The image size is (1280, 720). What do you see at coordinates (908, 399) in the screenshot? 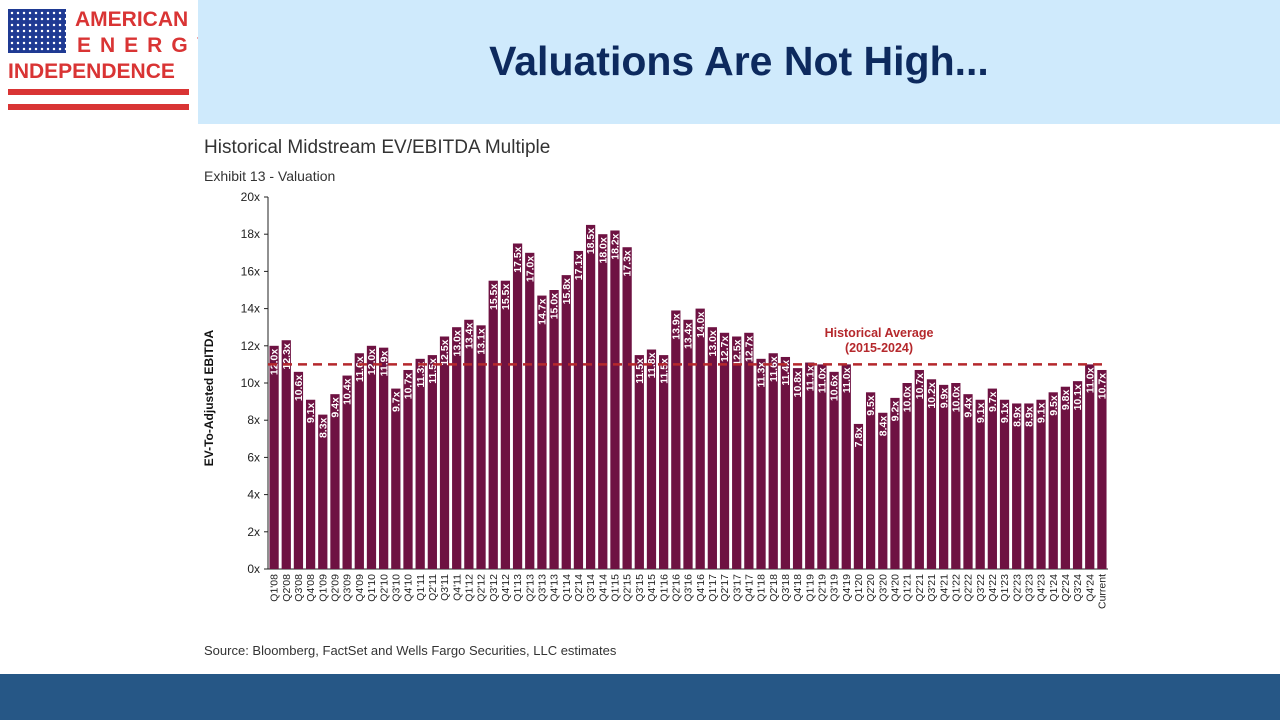
I see `data-label: 10.0x` at bounding box center [908, 399].